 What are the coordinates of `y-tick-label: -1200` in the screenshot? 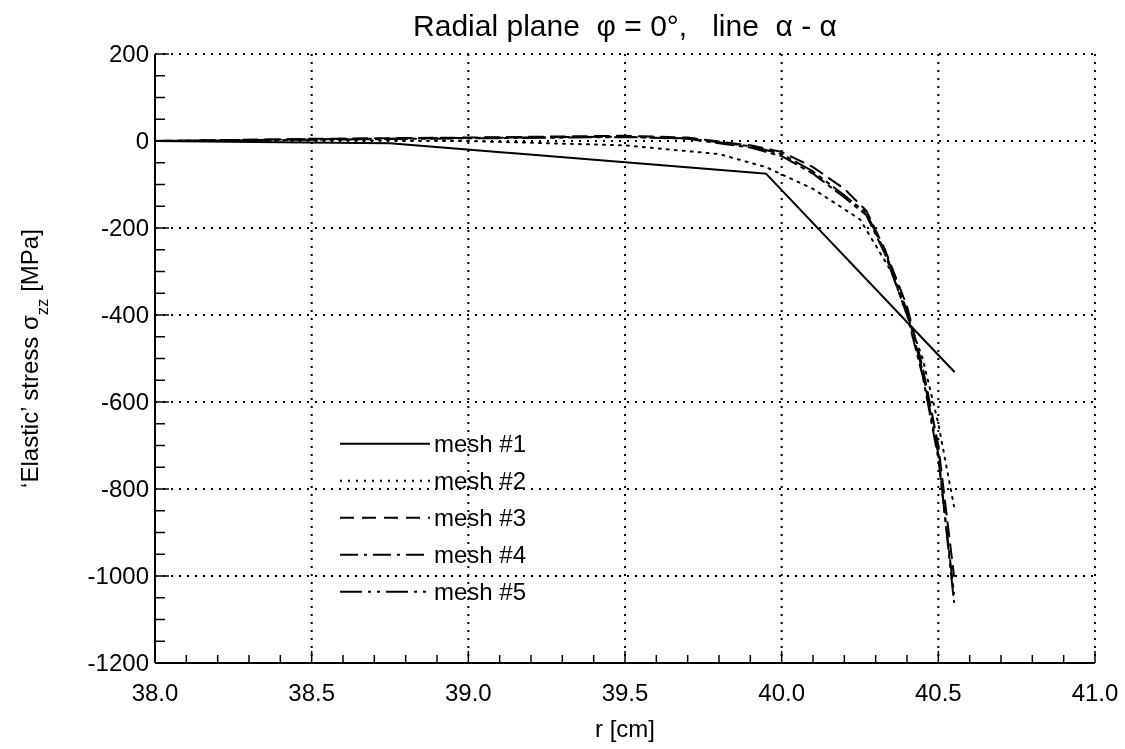 It's located at (118, 662).